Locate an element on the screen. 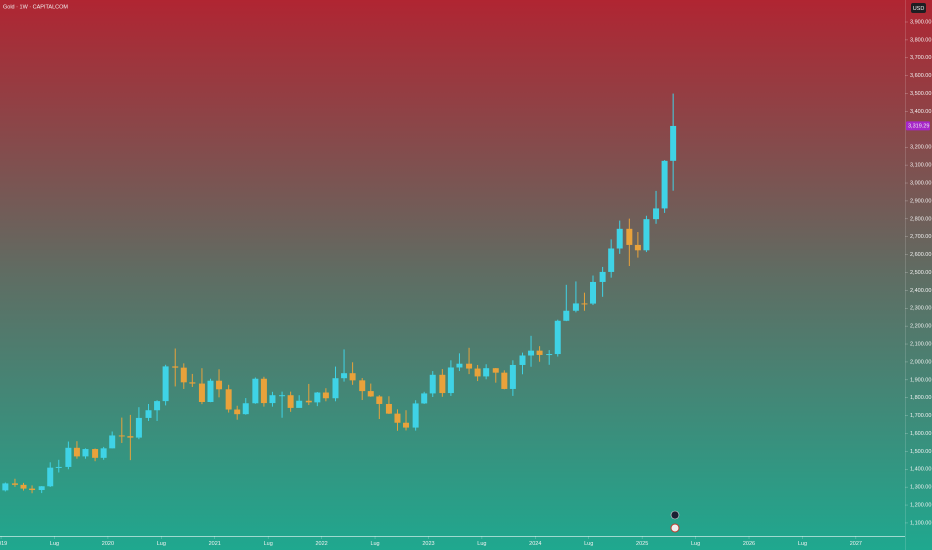 This screenshot has width=932, height=550. y-tick-label: 3,000.00 is located at coordinates (920, 183).